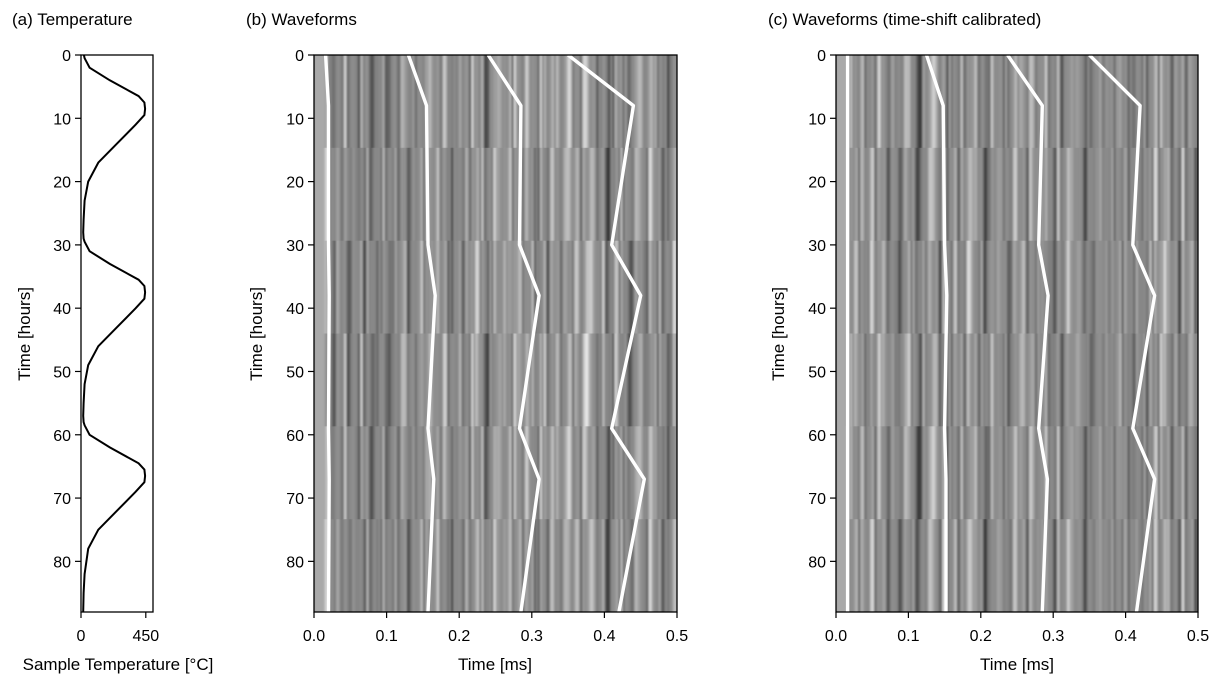 Image resolution: width=1218 pixels, height=679 pixels. What do you see at coordinates (936, 333) in the screenshot?
I see `arrival-pick-line` at bounding box center [936, 333].